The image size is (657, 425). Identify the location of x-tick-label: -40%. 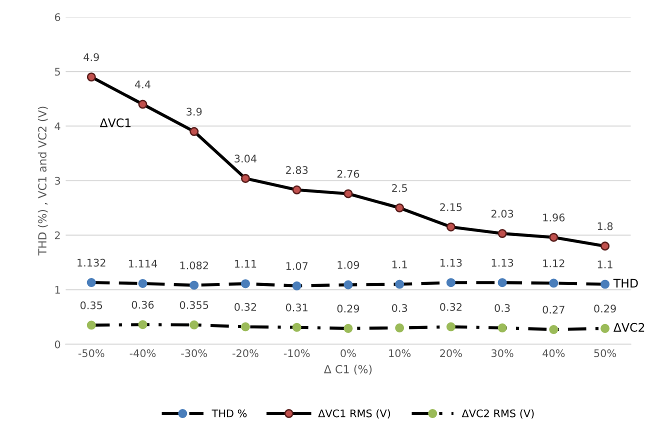
(143, 353).